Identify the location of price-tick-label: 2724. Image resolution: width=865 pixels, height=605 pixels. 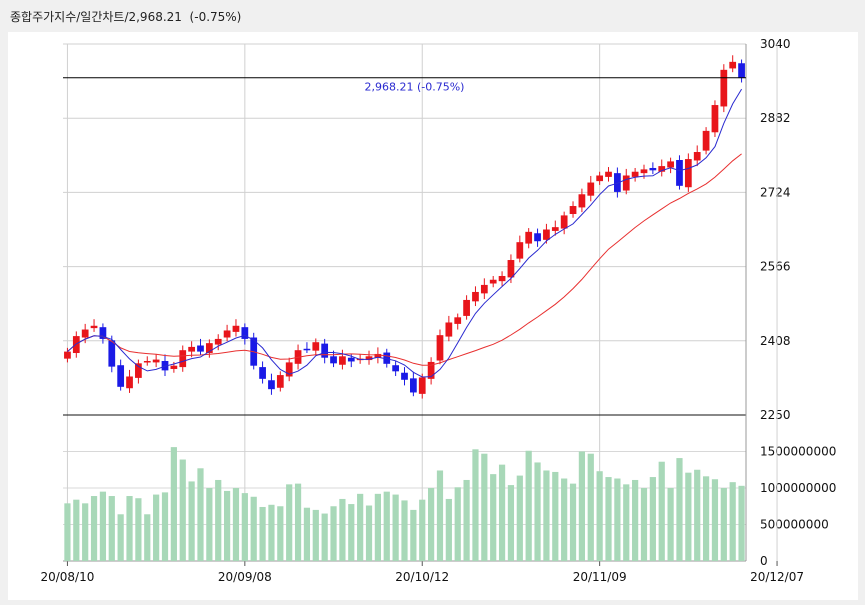
(775, 192).